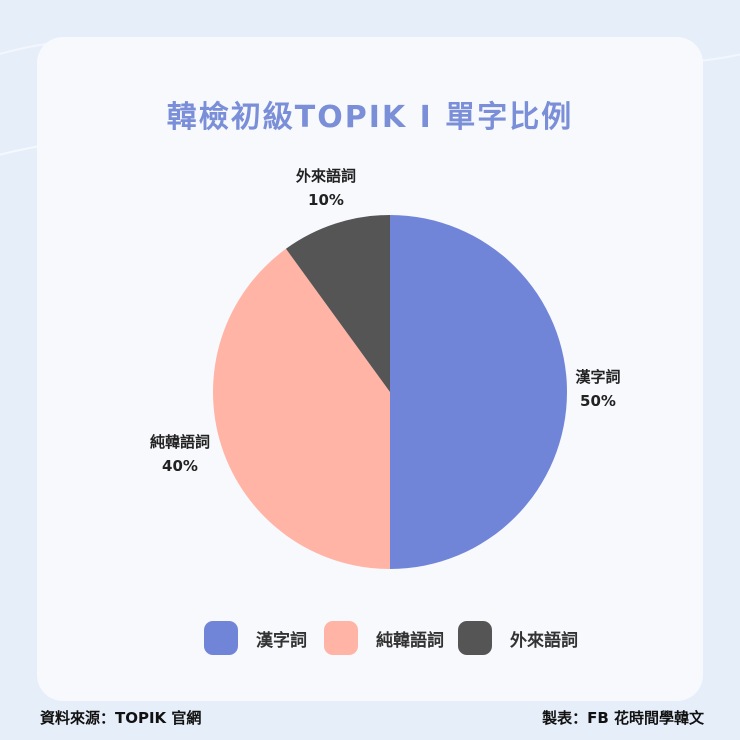 Image resolution: width=740 pixels, height=740 pixels. I want to click on slice-category-label: 純韓語詞, so click(180, 442).